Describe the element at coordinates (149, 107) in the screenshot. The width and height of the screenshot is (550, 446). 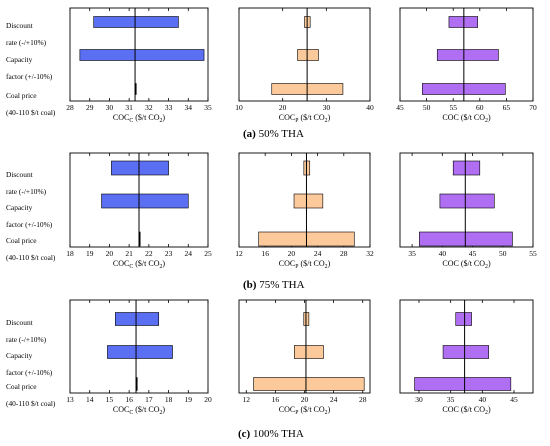
I see `x-tick-label: 32` at that location.